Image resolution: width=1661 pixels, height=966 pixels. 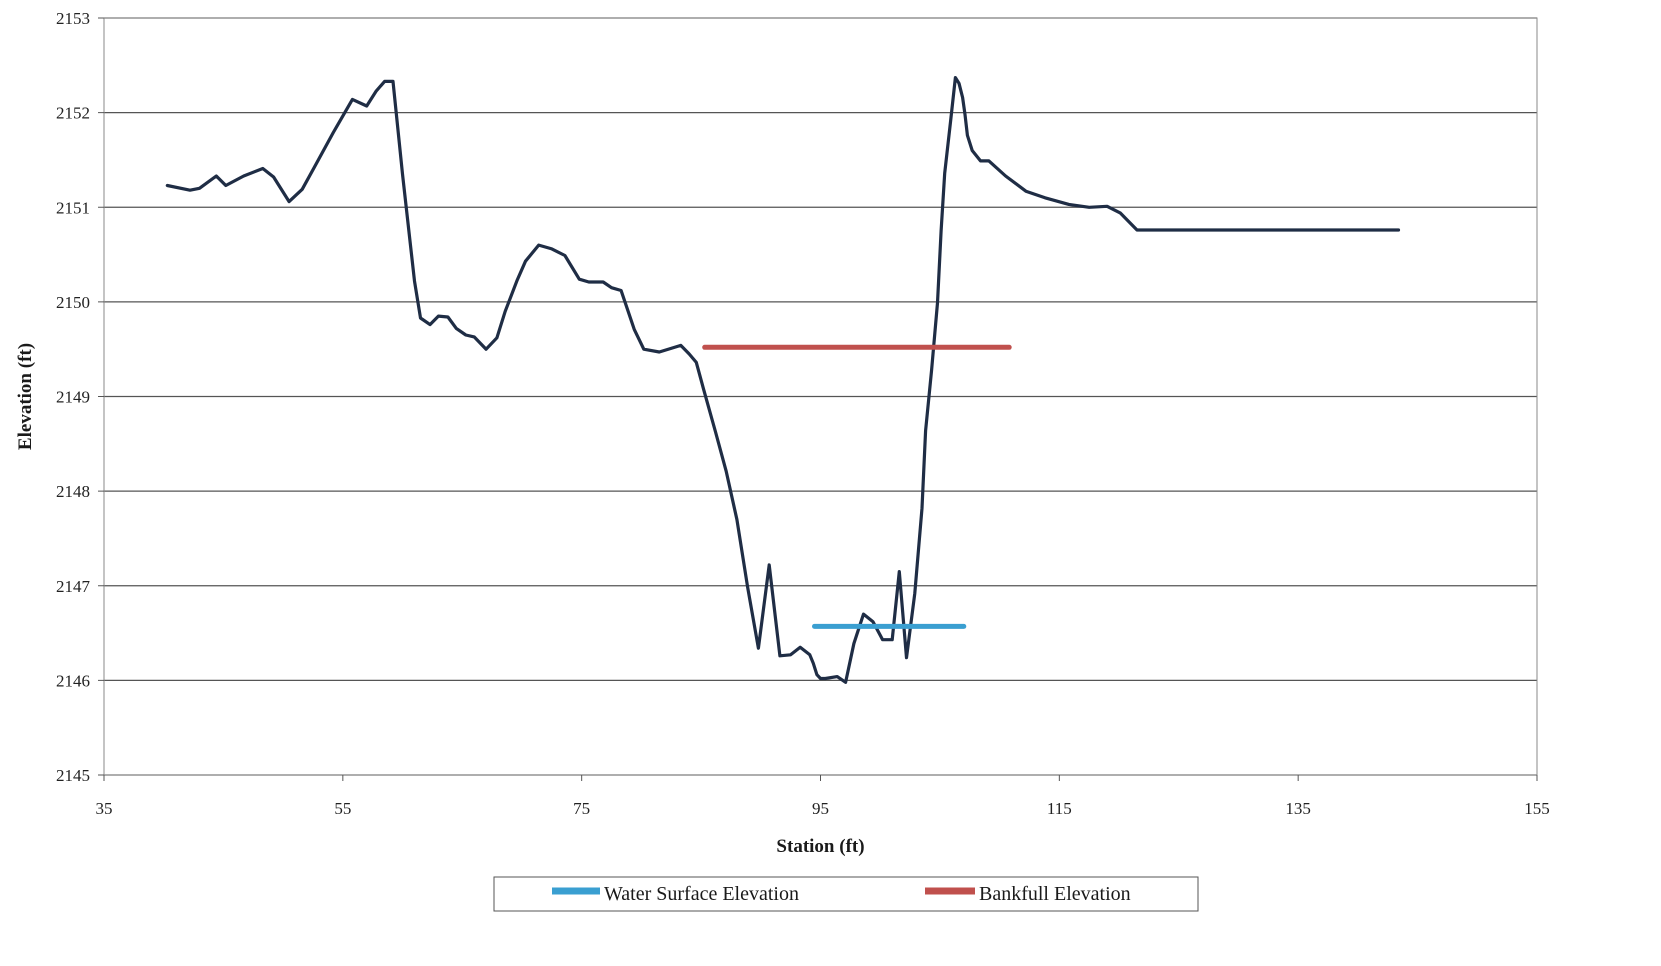 What do you see at coordinates (73, 302) in the screenshot?
I see `y-tick-label: 2150` at bounding box center [73, 302].